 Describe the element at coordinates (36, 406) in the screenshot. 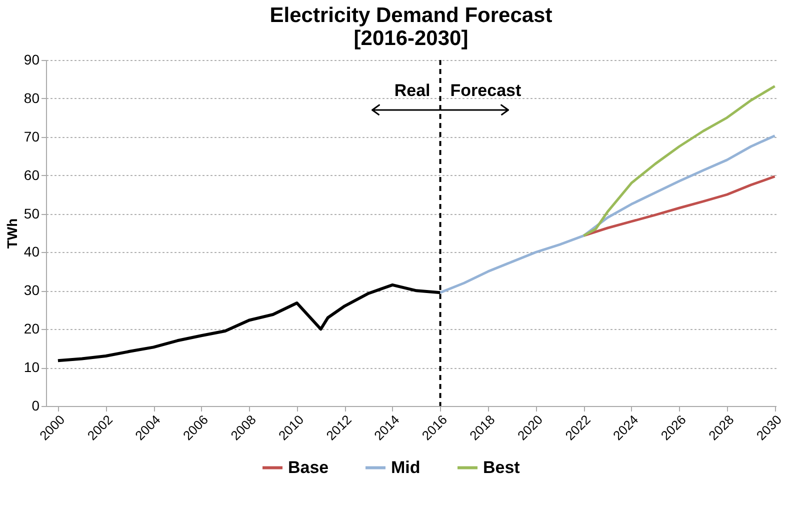

I see `y-tick-label: 0` at that location.